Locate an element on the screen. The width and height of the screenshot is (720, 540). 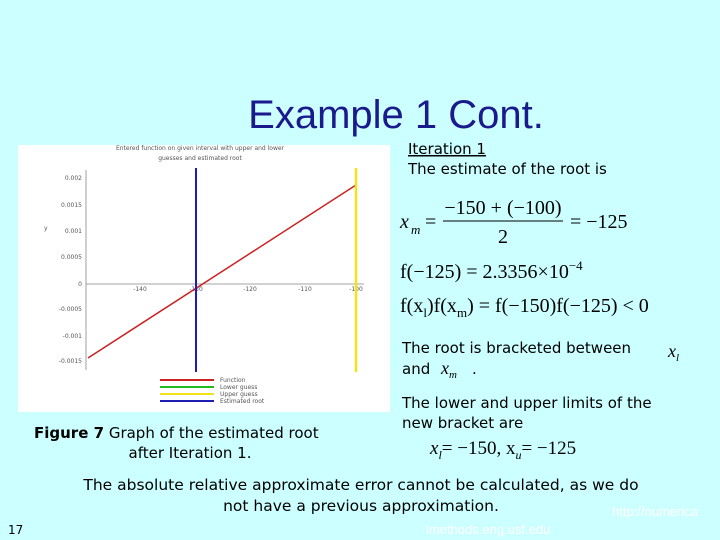
bracket-var: xl is located at coordinates (673, 352).